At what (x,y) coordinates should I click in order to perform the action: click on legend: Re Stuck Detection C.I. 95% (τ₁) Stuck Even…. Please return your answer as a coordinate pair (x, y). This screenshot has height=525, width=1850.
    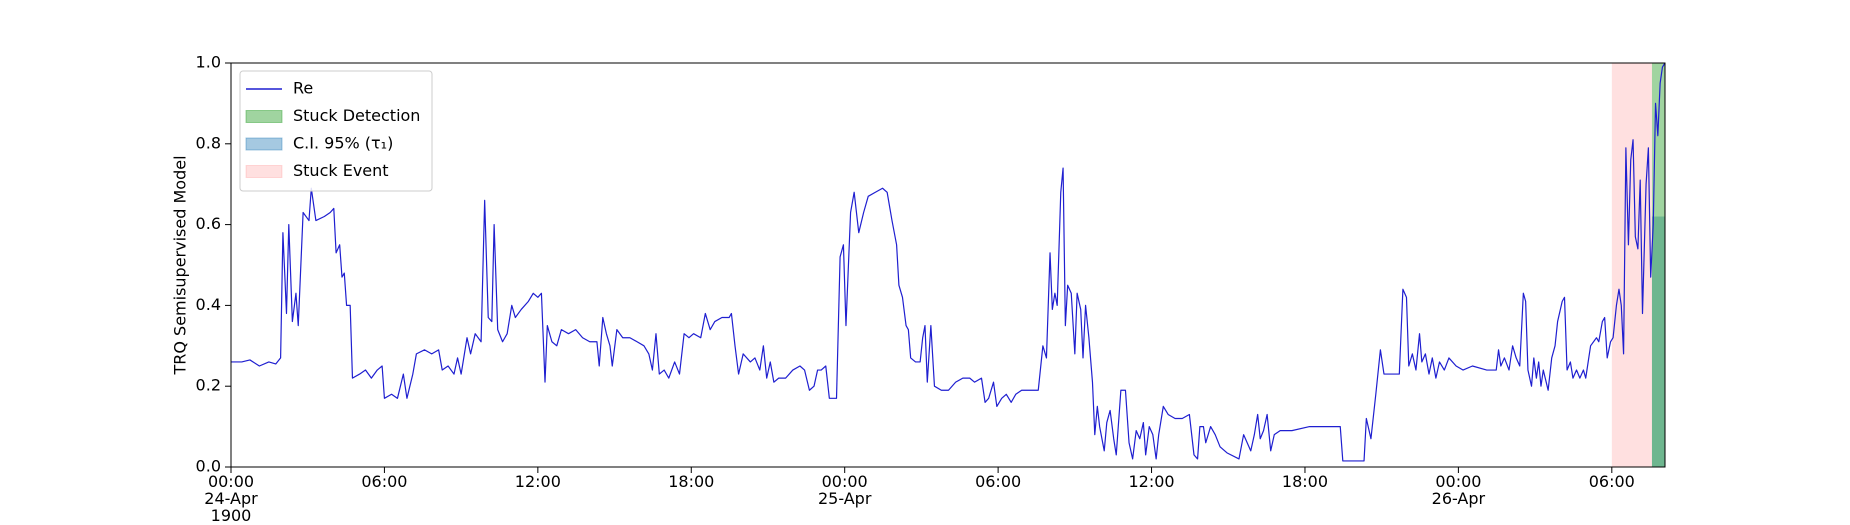
    Looking at the image, I should click on (336, 131).